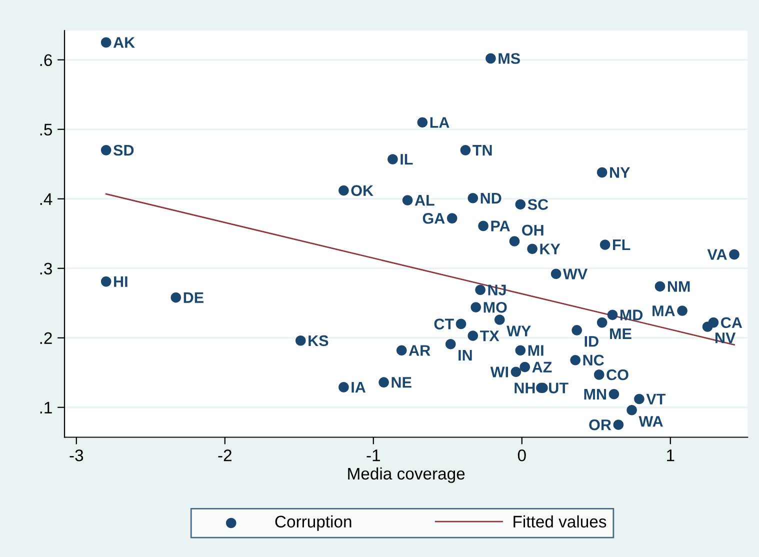  What do you see at coordinates (542, 367) in the screenshot?
I see `data-label: AZ` at bounding box center [542, 367].